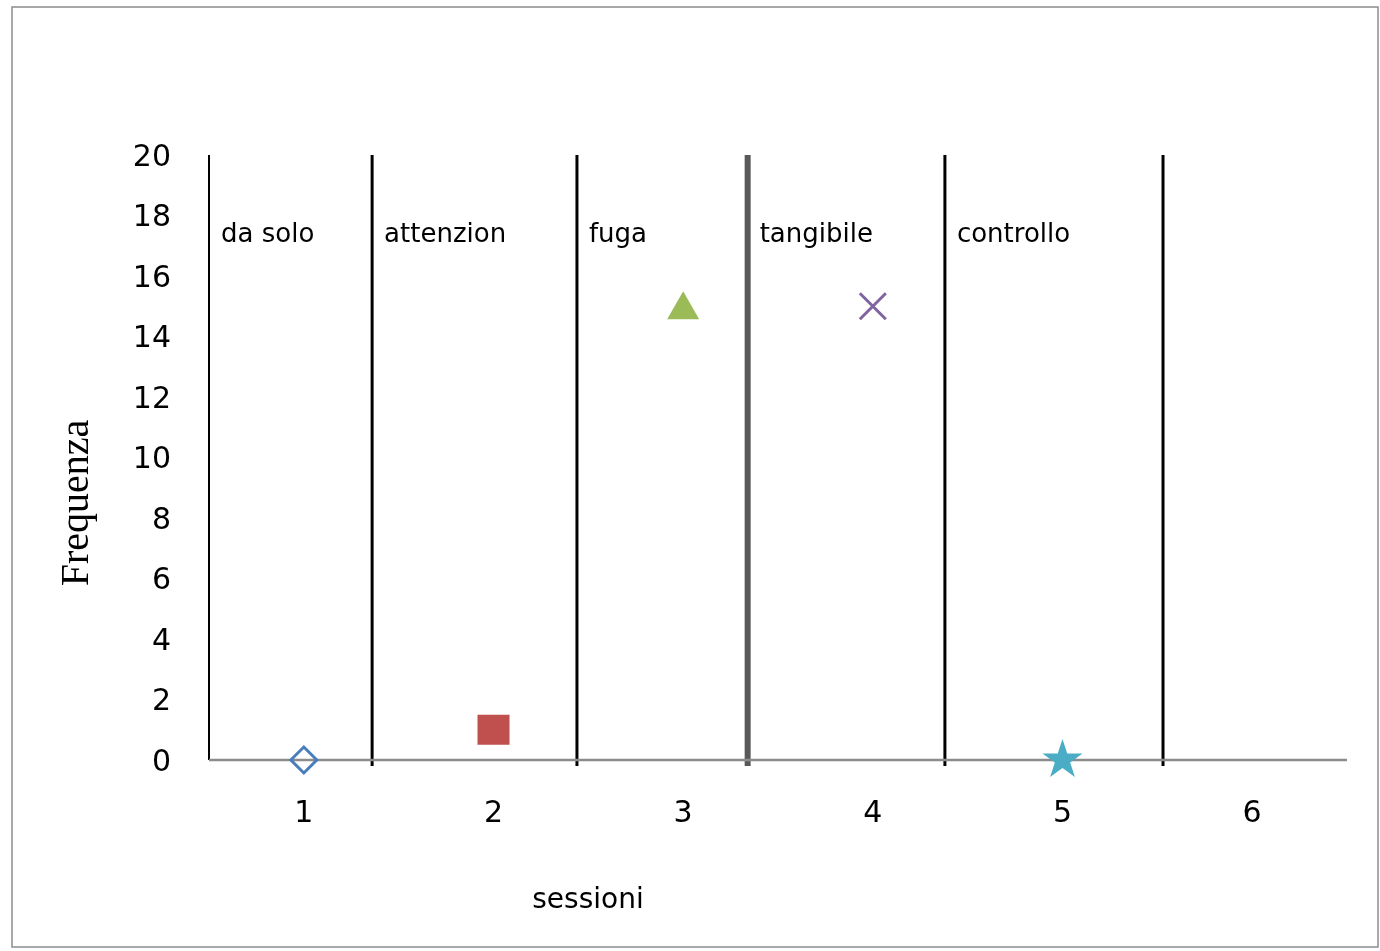 This screenshot has width=1380, height=951. What do you see at coordinates (161, 518) in the screenshot?
I see `y-tick-label: 8` at bounding box center [161, 518].